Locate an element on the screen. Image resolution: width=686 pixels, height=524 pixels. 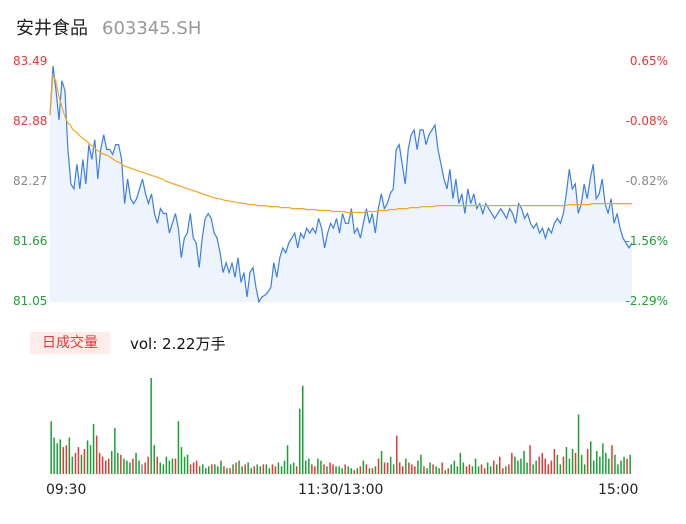
stock-code: 603345.SH is located at coordinates (152, 28).